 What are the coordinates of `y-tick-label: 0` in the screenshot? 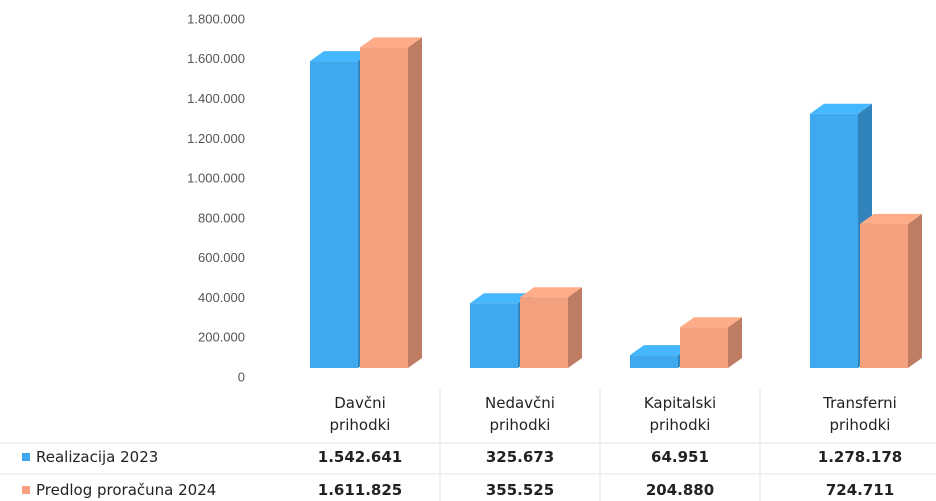 It's located at (241, 376).